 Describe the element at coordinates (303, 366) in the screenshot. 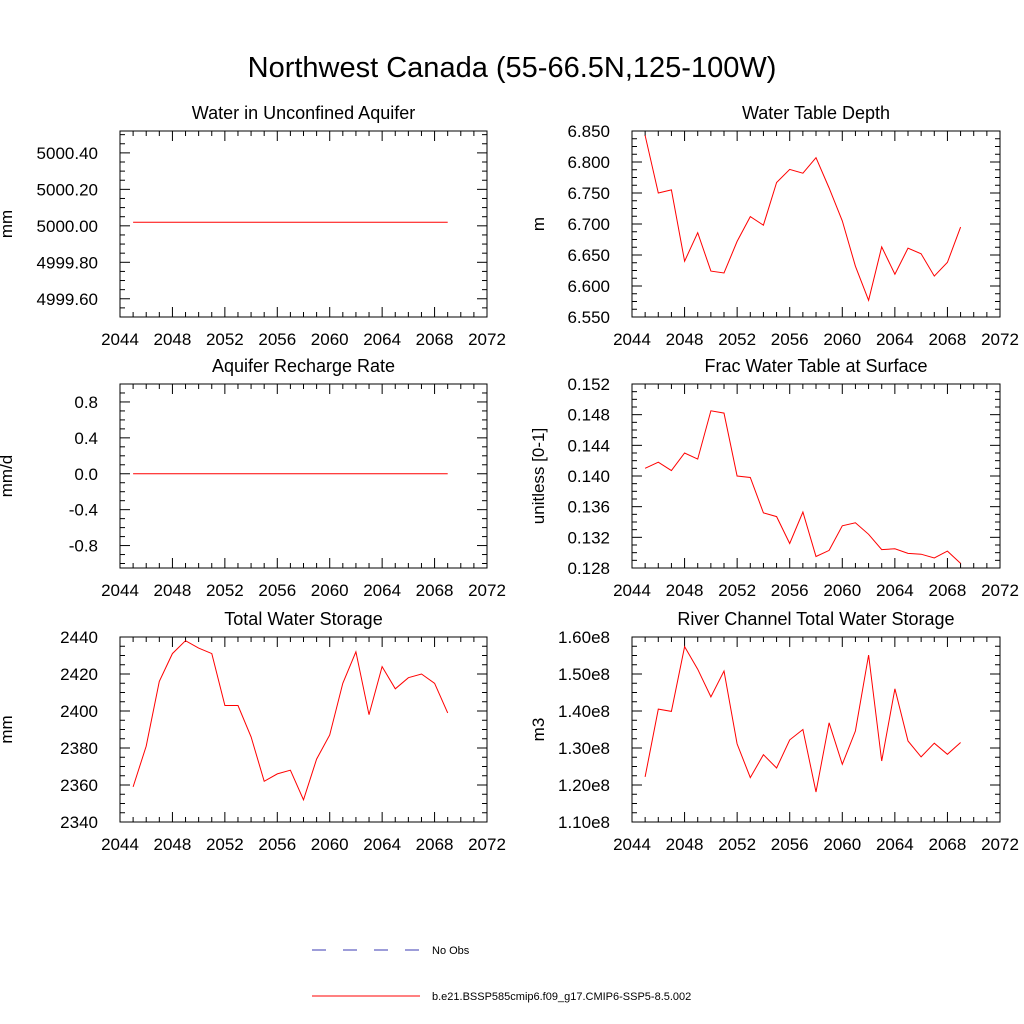

I see `panel-title: Aquifer Recharge Rate` at that location.